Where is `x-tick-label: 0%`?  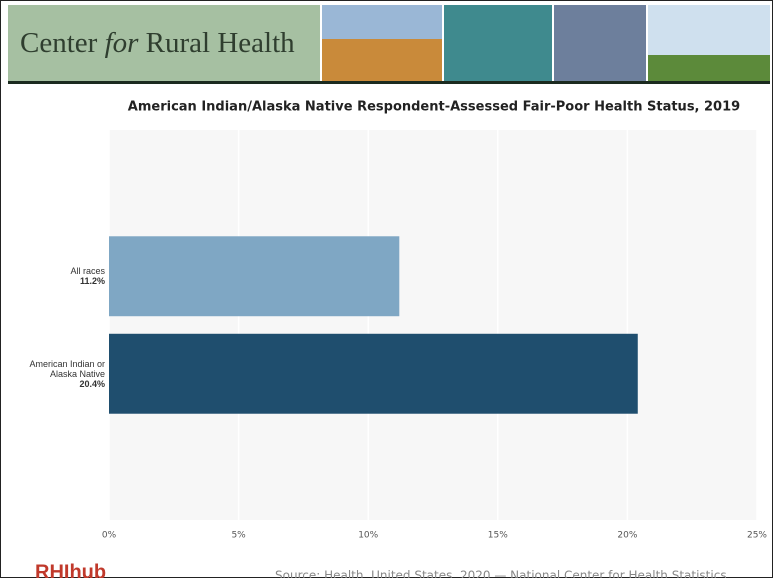 x-tick-label: 0% is located at coordinates (109, 536).